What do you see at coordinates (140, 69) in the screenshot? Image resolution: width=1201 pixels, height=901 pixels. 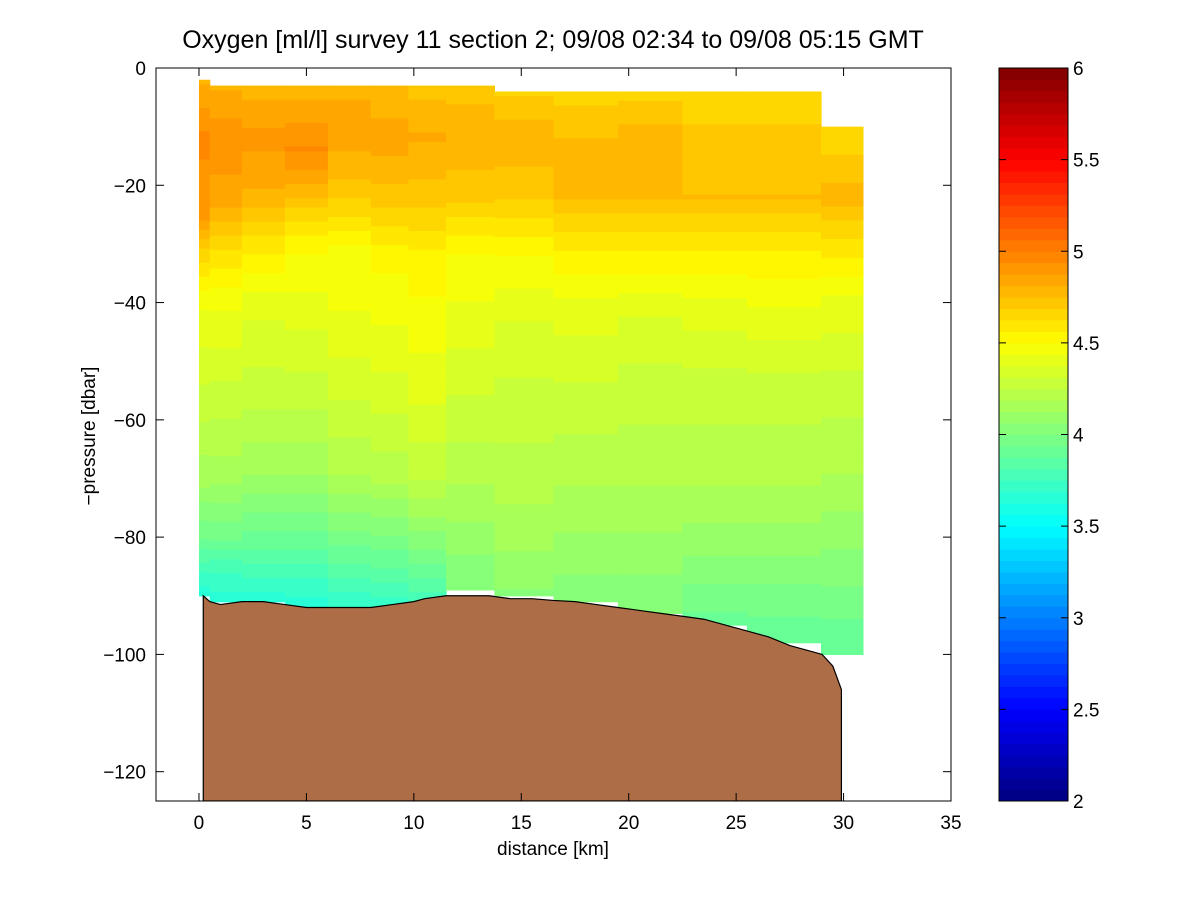 I see `y-tick-label: 0` at bounding box center [140, 69].